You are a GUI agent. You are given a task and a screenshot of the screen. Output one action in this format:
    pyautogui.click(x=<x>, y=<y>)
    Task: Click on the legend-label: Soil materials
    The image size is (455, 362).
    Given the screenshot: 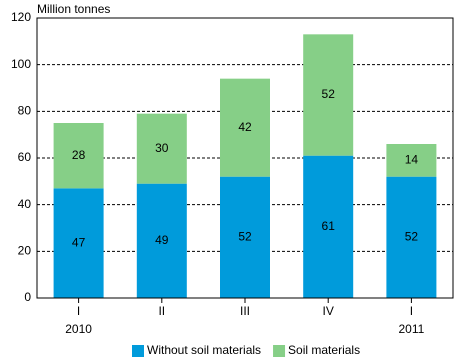 What is the action you would take?
    pyautogui.click(x=324, y=350)
    